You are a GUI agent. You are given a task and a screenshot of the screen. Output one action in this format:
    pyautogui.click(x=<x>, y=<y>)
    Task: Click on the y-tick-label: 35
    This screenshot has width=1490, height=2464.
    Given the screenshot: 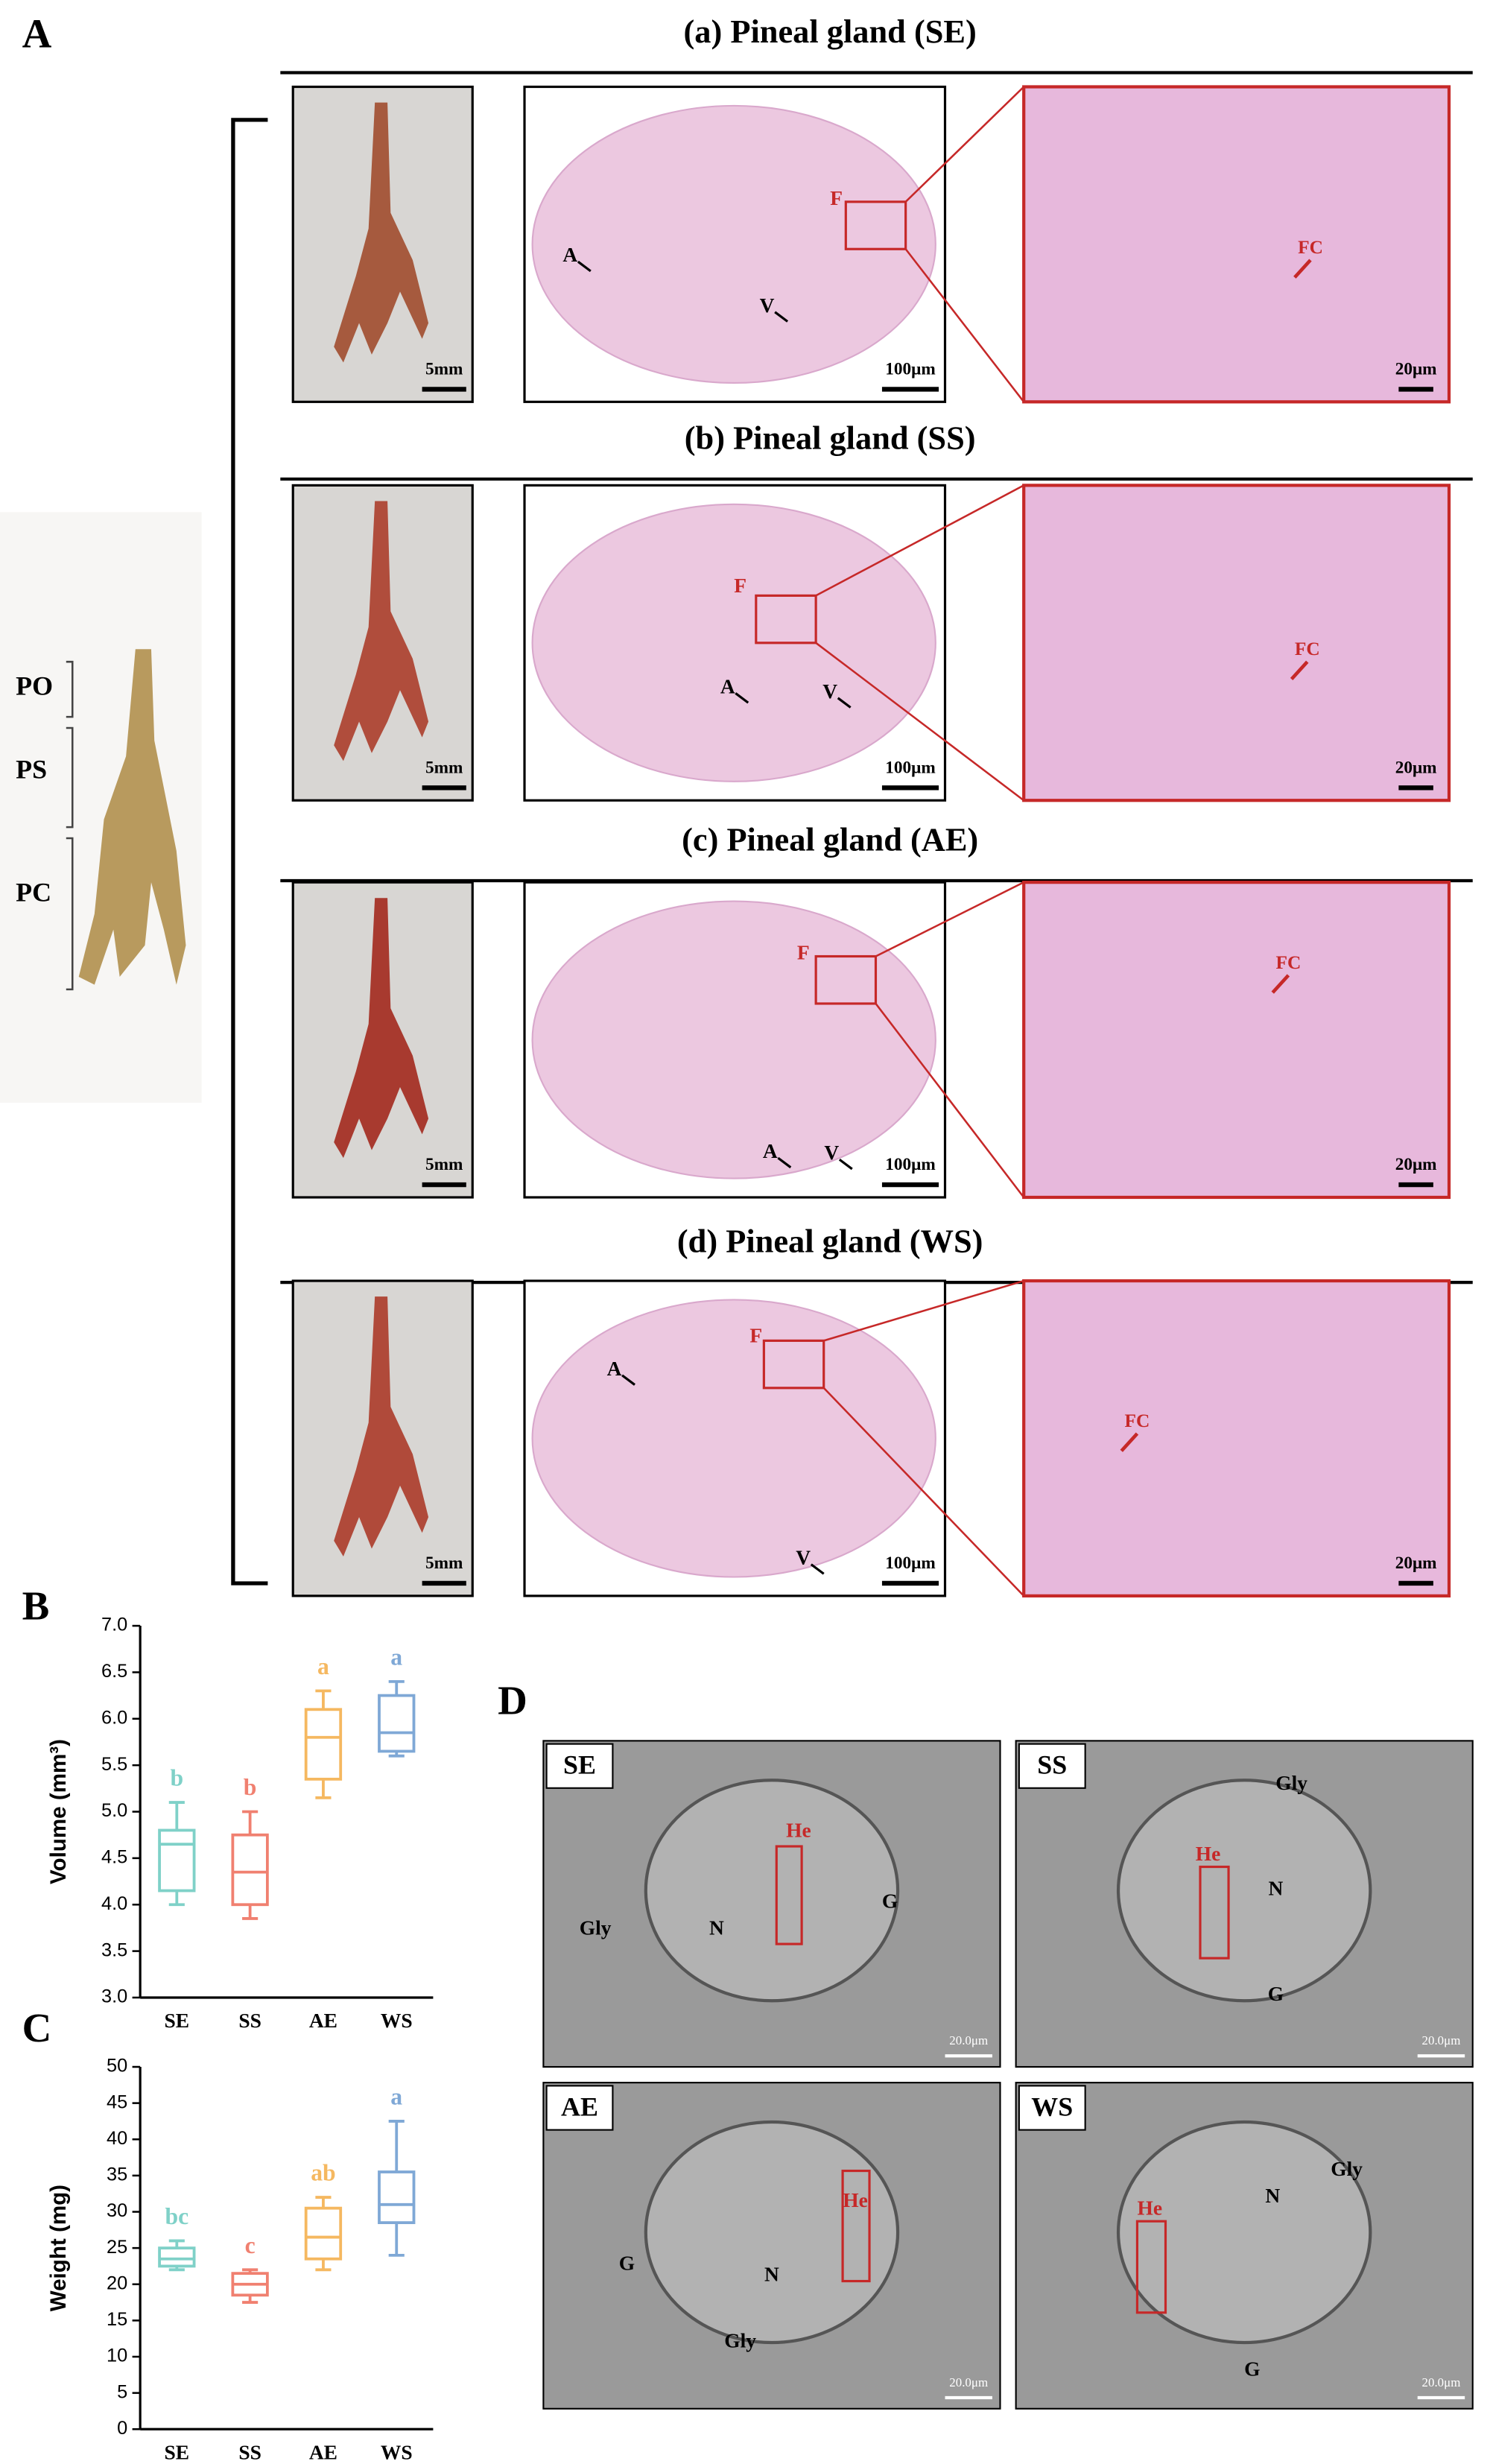 What is the action you would take?
    pyautogui.click(x=117, y=2174)
    